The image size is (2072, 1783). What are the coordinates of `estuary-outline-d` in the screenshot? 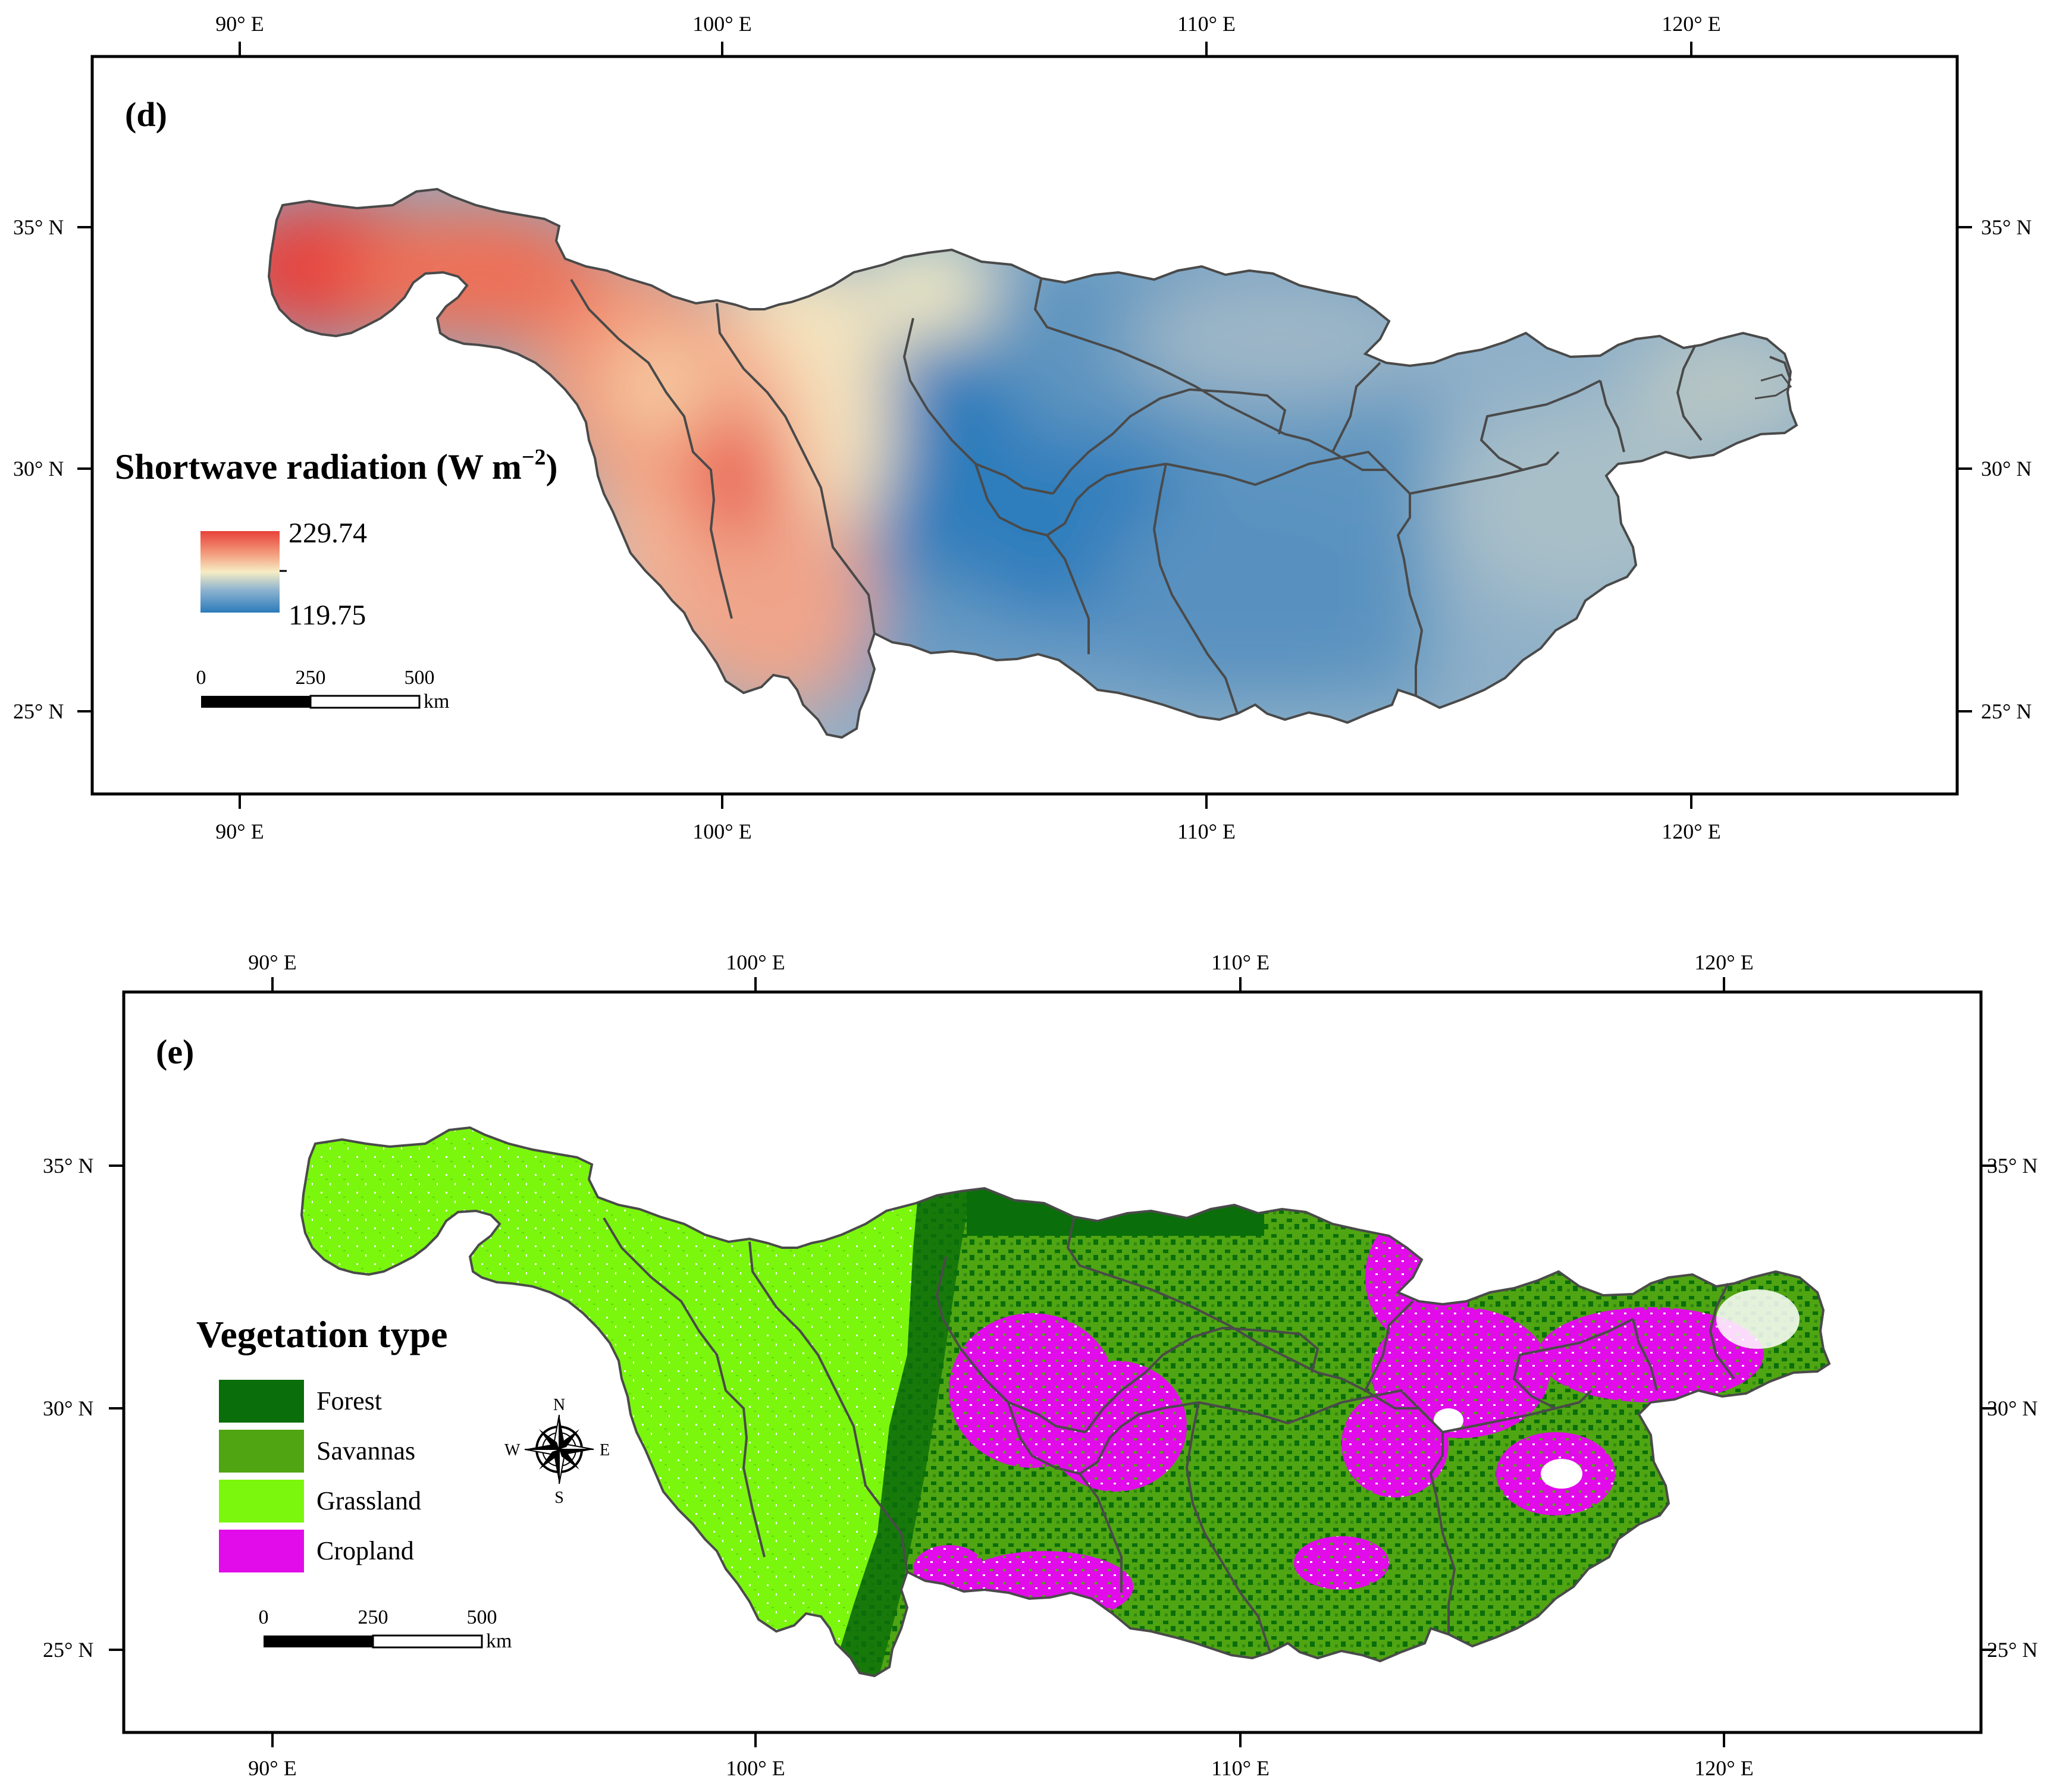 It's located at (1773, 386).